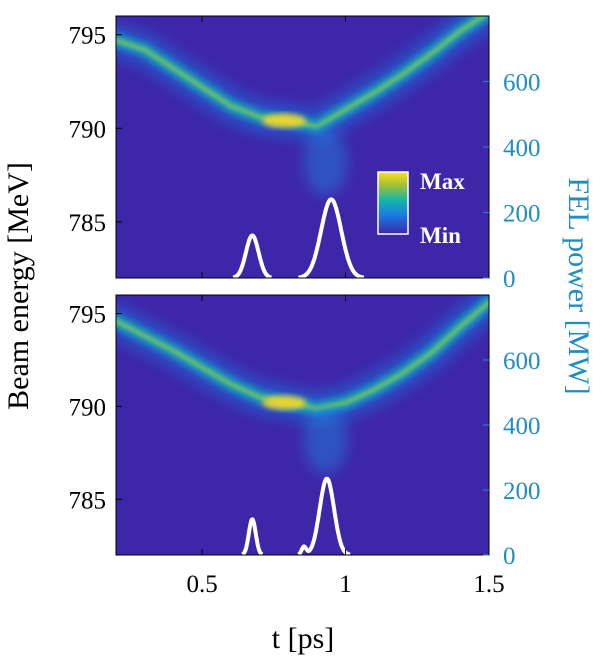  I want to click on bottom-ytick-label-left-785: 785, so click(88, 500).